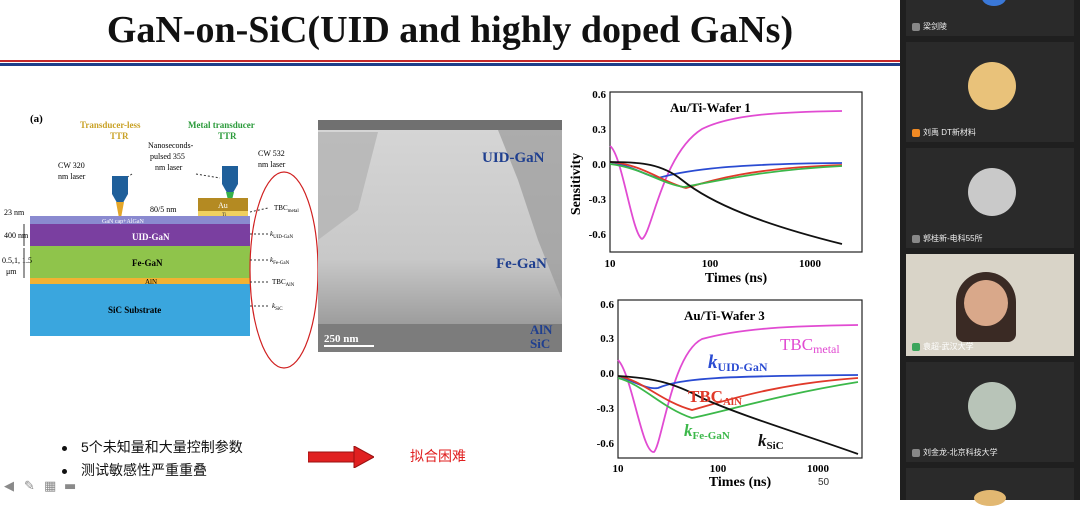 The height and width of the screenshot is (506, 1080). Describe the element at coordinates (736, 278) in the screenshot. I see `plot1-xlabel: Times (ns)` at that location.